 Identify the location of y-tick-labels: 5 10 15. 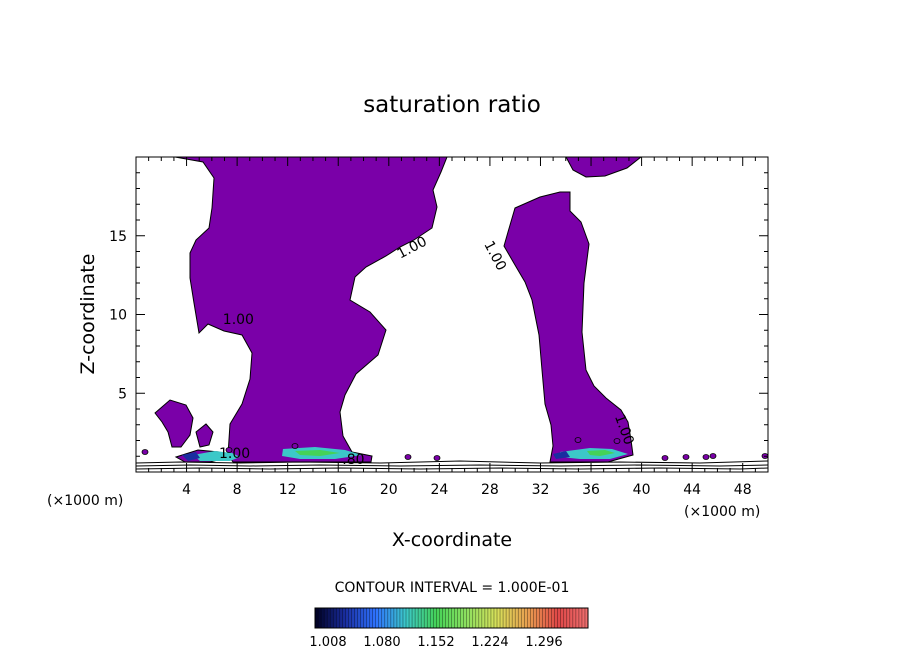
(118, 316).